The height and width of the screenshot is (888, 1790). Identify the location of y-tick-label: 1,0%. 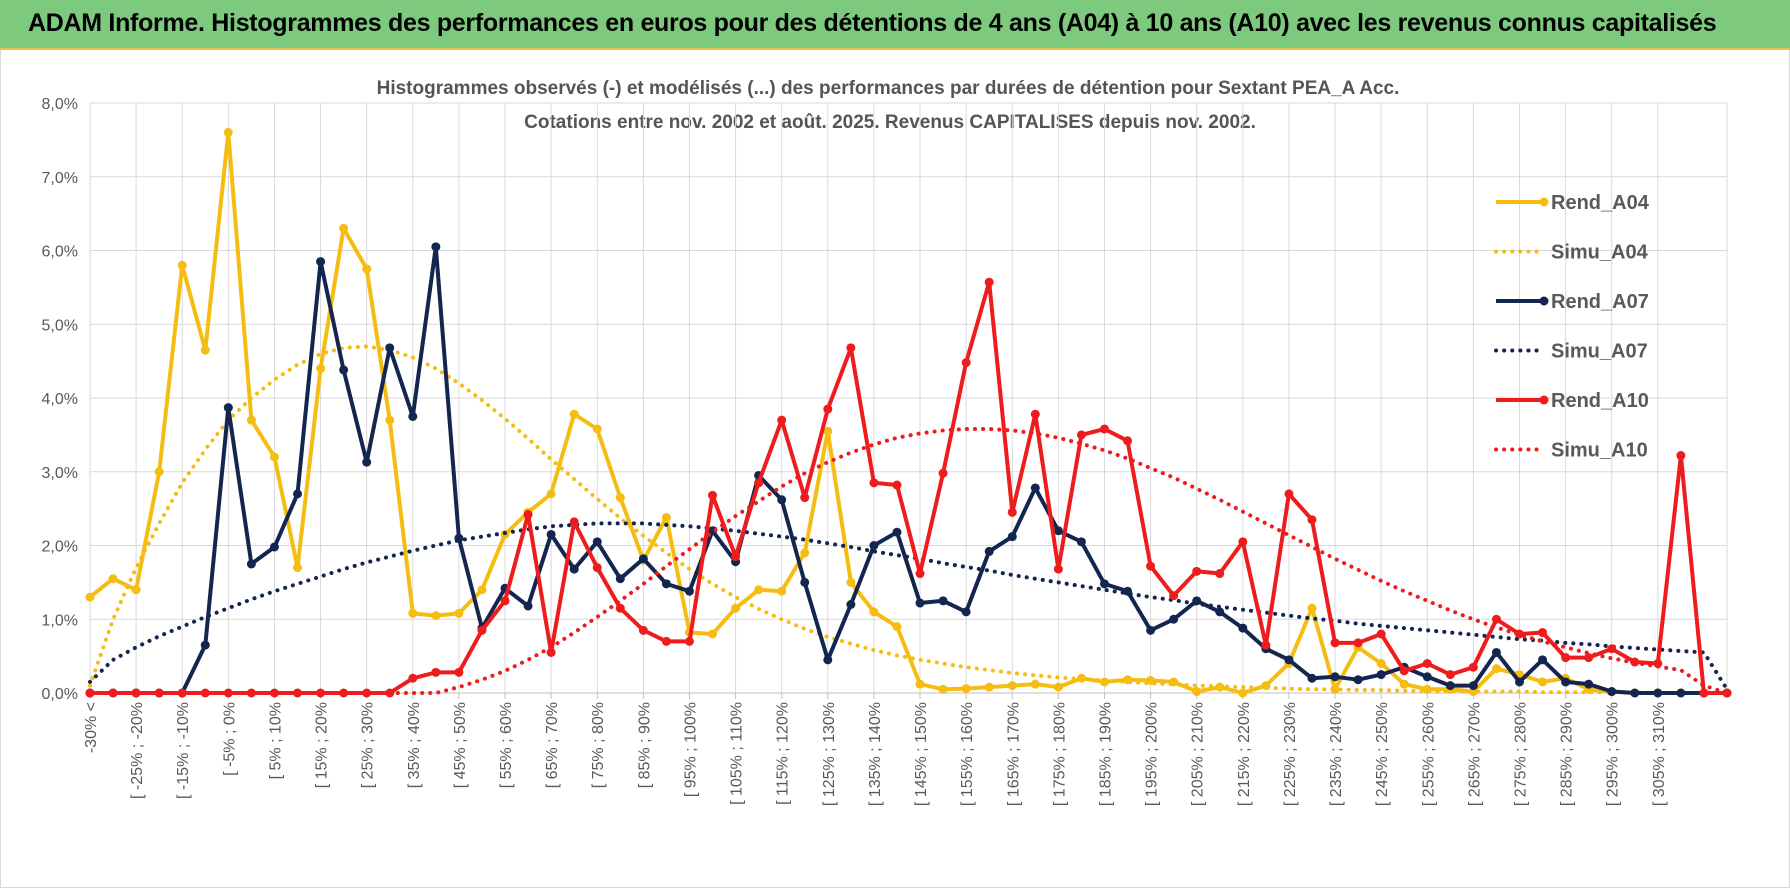
(60, 620).